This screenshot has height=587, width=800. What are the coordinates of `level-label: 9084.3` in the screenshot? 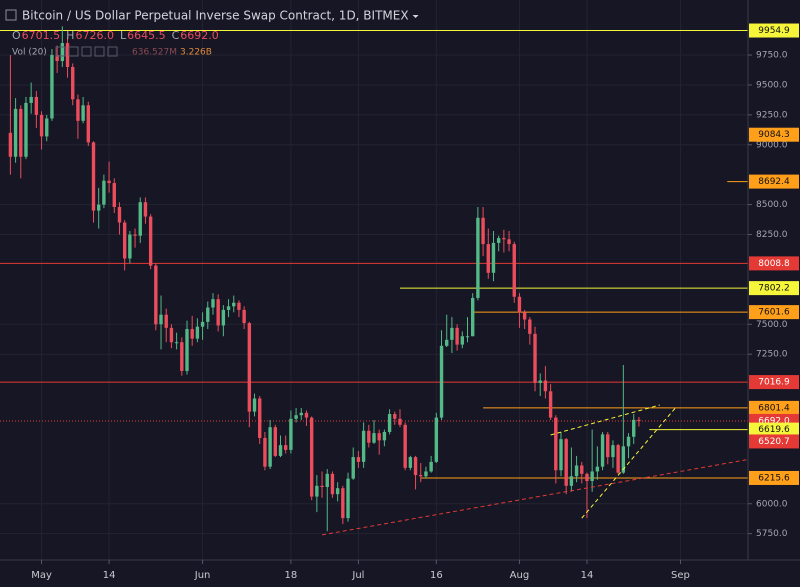 It's located at (774, 135).